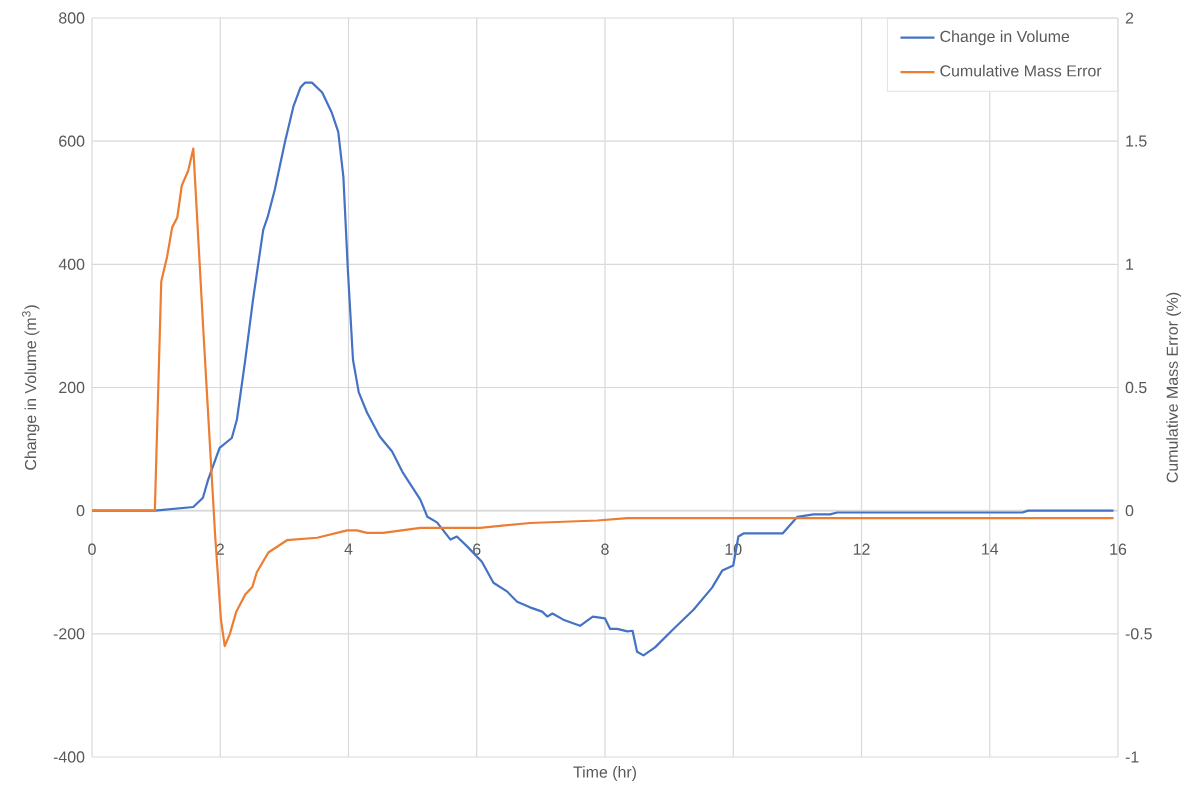 The width and height of the screenshot is (1204, 788). Describe the element at coordinates (71, 264) in the screenshot. I see `y-tick-label: 400` at that location.